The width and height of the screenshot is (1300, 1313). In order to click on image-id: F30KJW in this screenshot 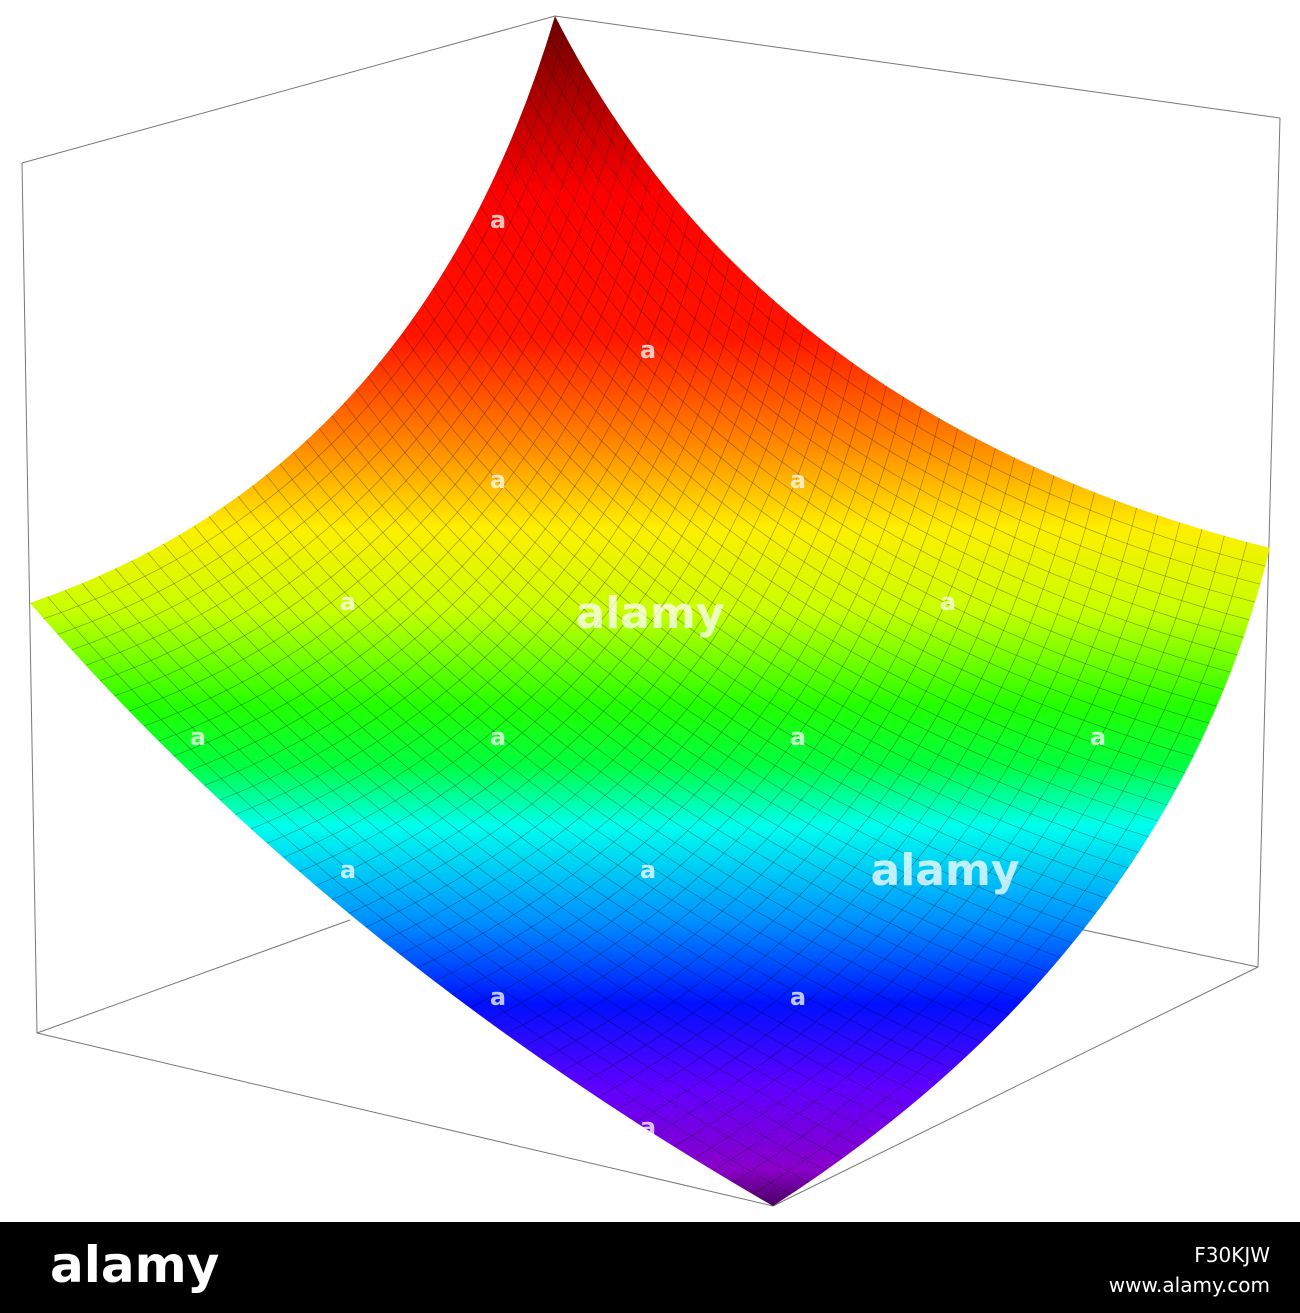, I will do `click(1232, 1255)`.